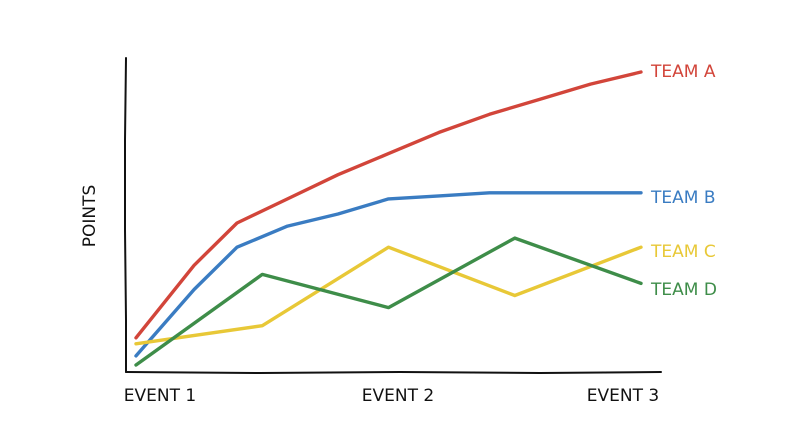 This screenshot has width=800, height=447. Describe the element at coordinates (393, 372) in the screenshot. I see `x-axis` at that location.